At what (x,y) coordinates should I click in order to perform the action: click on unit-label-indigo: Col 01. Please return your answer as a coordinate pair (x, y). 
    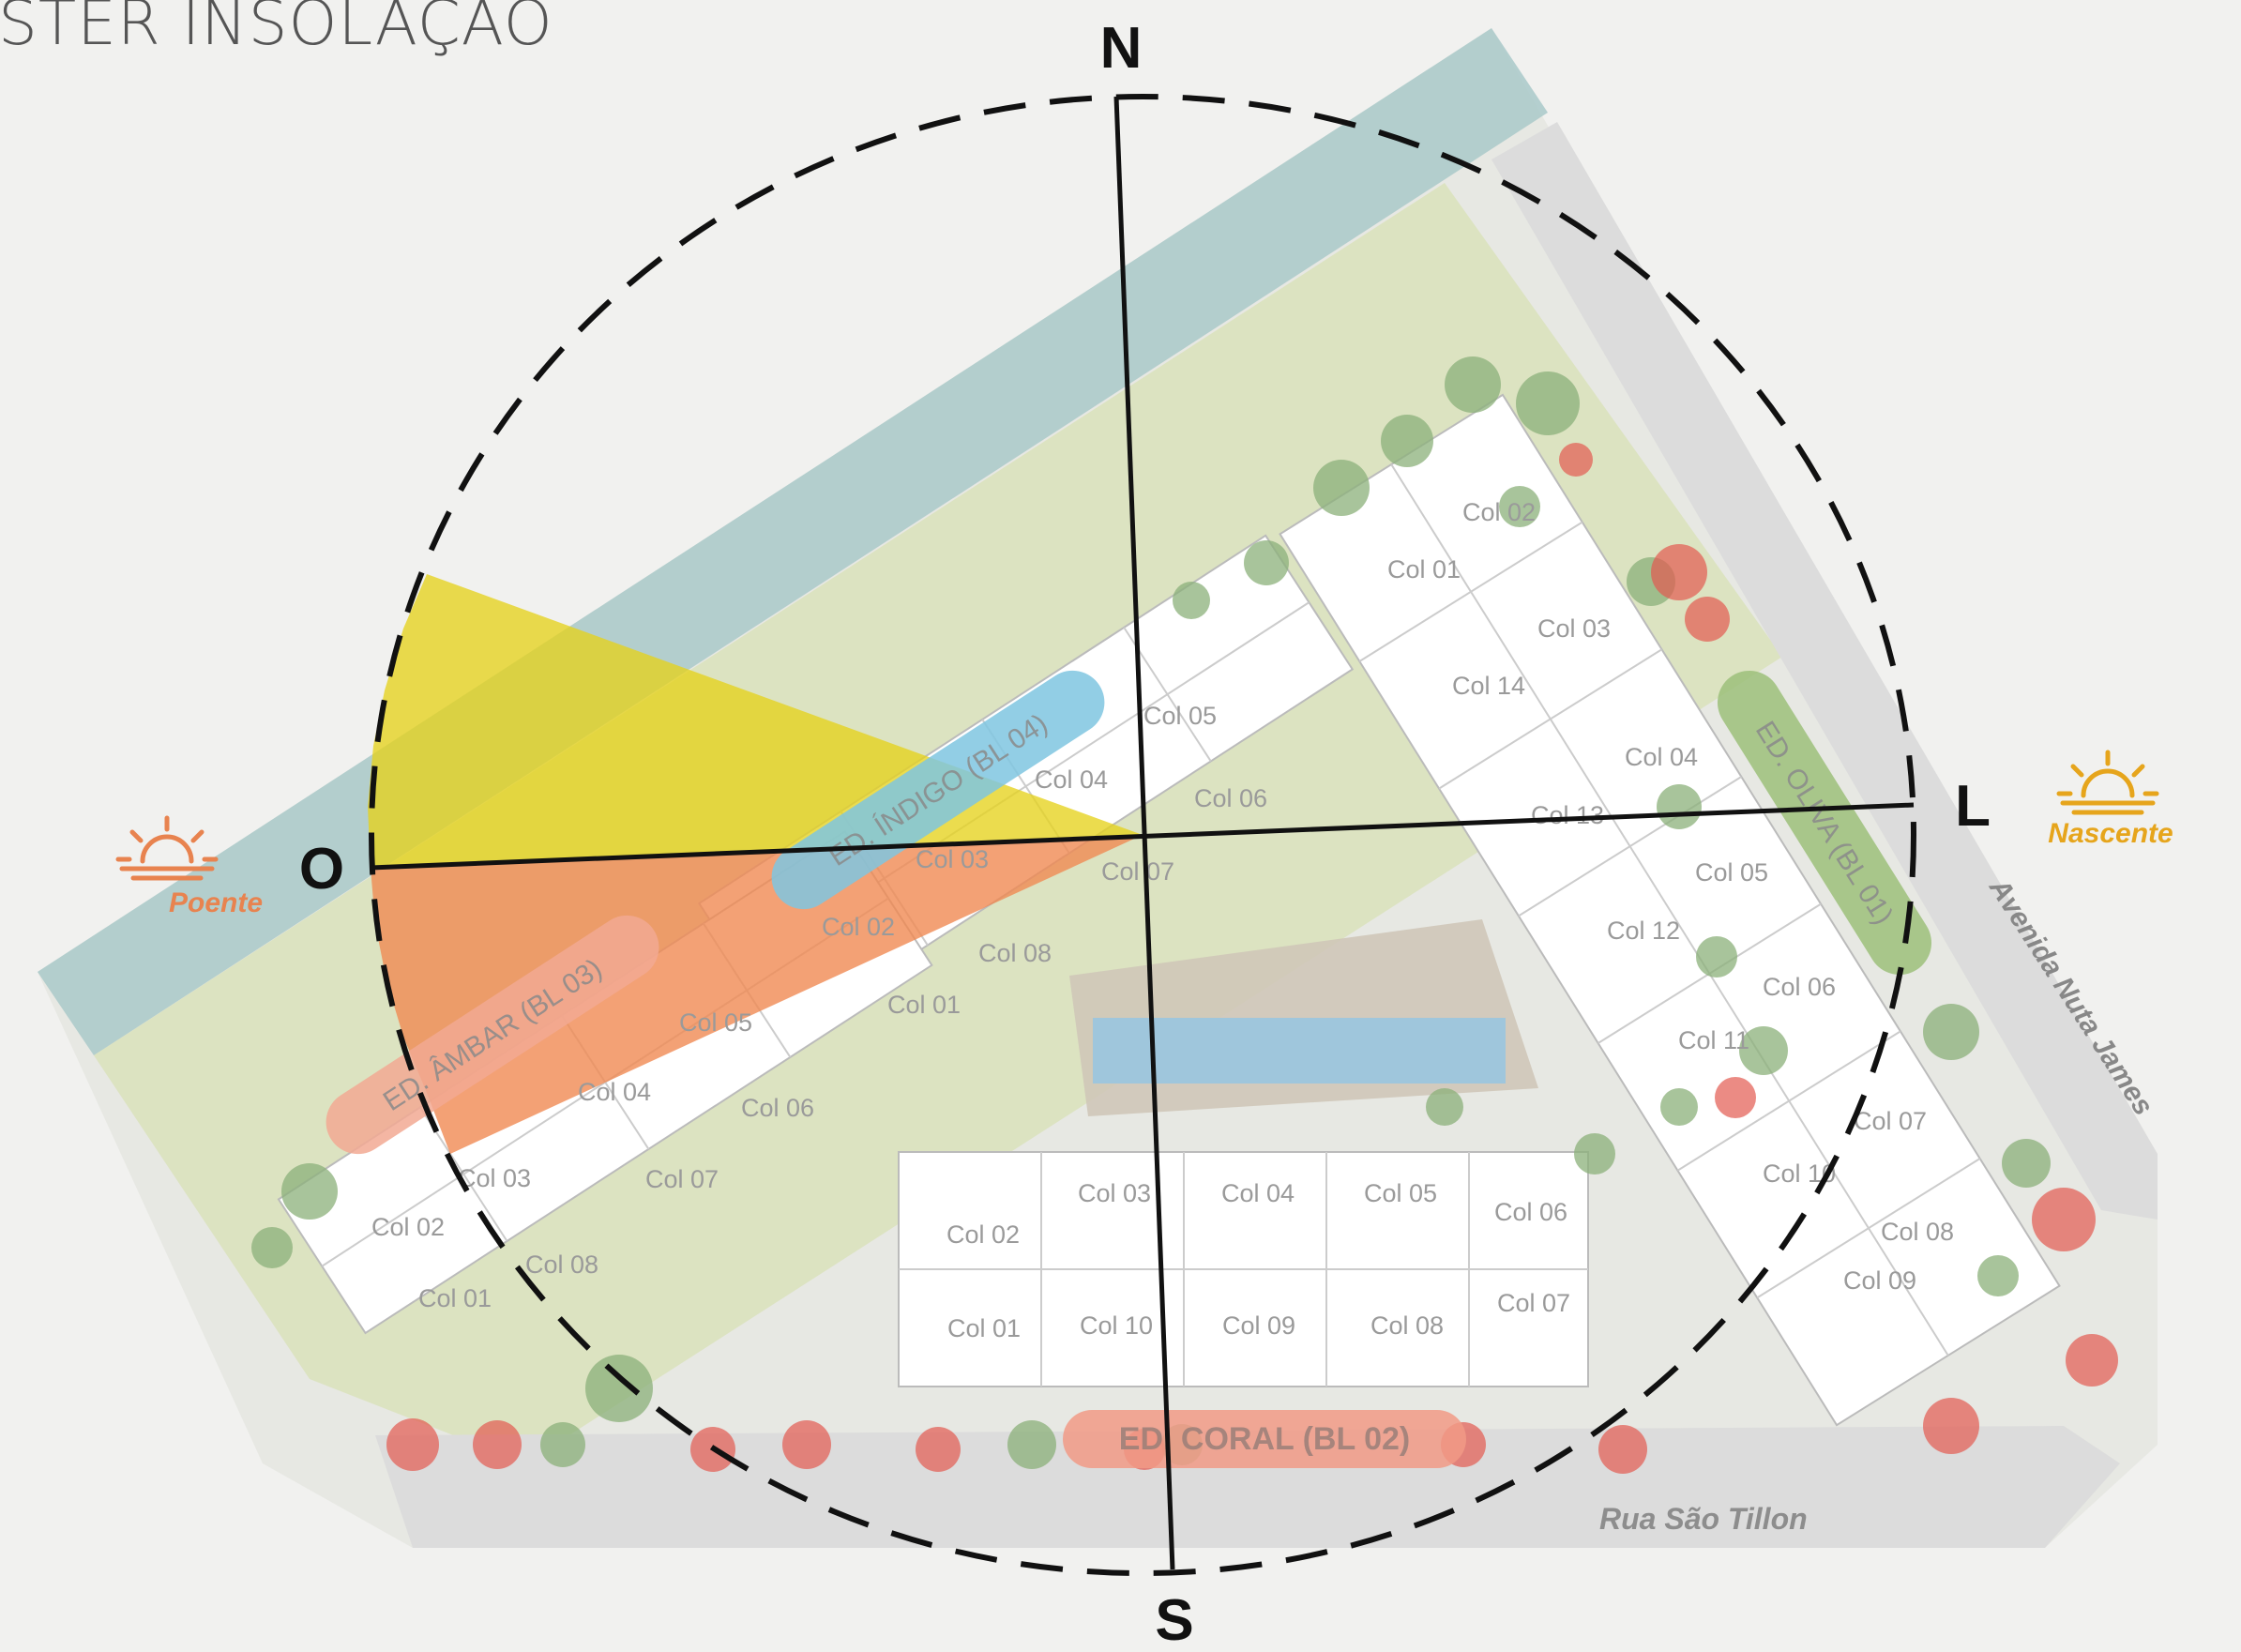
    Looking at the image, I should click on (924, 1005).